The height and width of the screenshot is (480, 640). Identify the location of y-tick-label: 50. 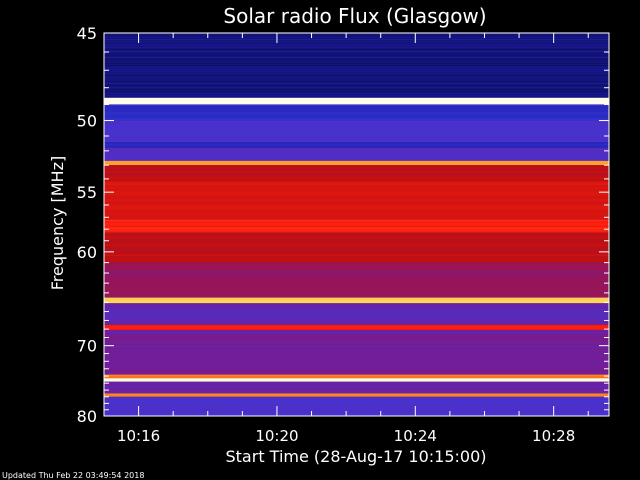
(87, 121).